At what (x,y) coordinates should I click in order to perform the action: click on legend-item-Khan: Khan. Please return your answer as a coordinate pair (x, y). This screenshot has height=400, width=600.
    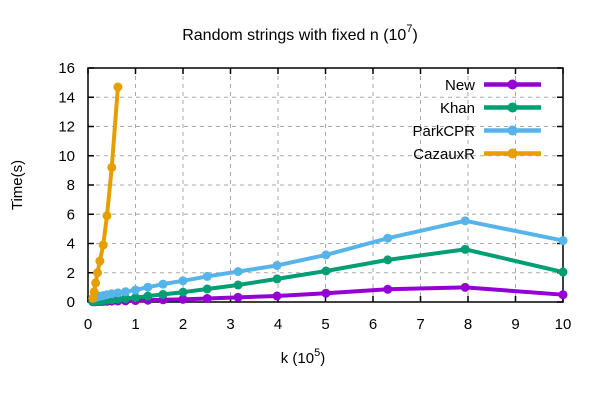
    Looking at the image, I should click on (490, 108).